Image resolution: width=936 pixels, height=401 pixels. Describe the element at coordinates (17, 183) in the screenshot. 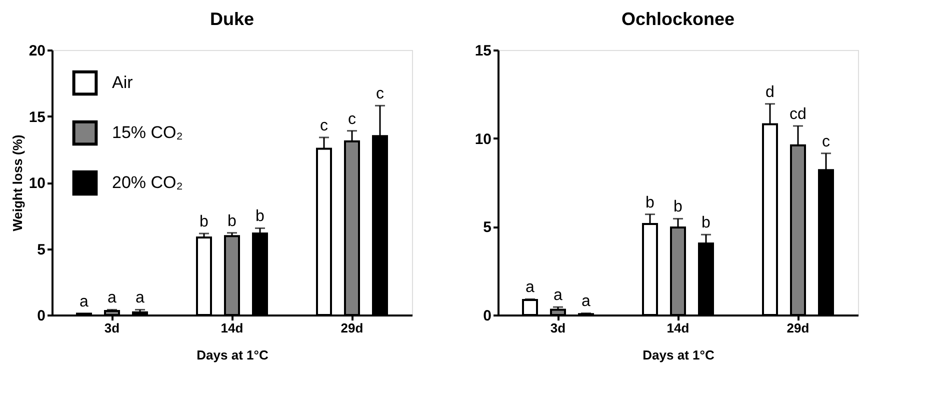

I see `y-axis-title: Weight loss (%)` at that location.